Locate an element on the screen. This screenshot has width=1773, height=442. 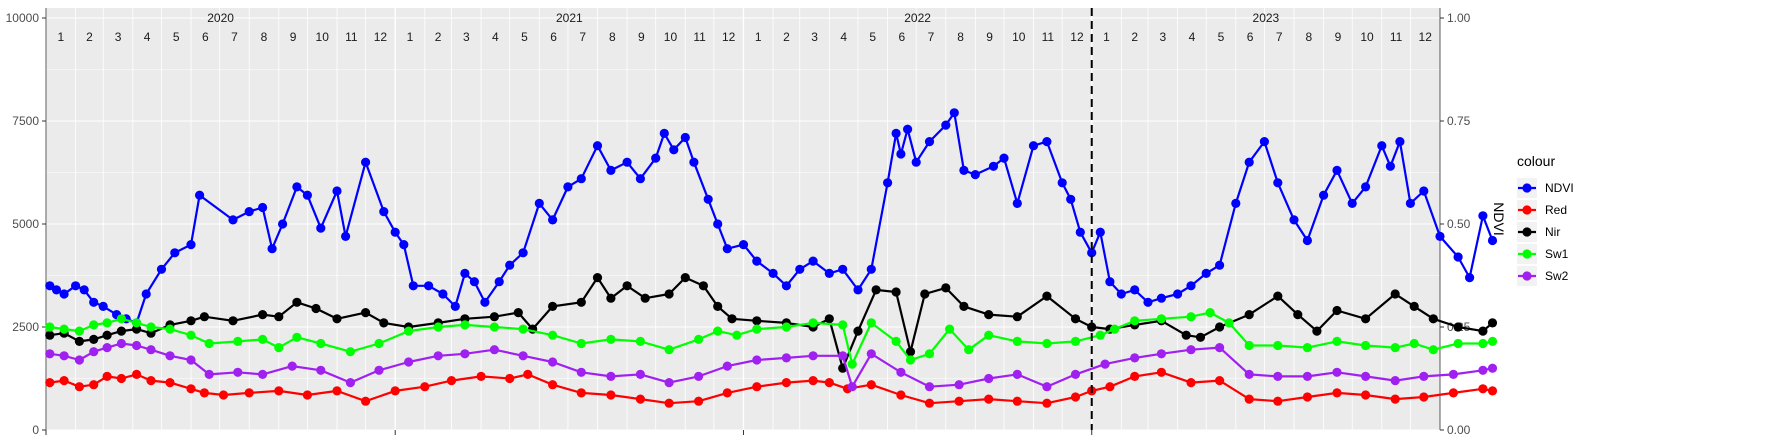
month-label: 1 is located at coordinates (60, 37).